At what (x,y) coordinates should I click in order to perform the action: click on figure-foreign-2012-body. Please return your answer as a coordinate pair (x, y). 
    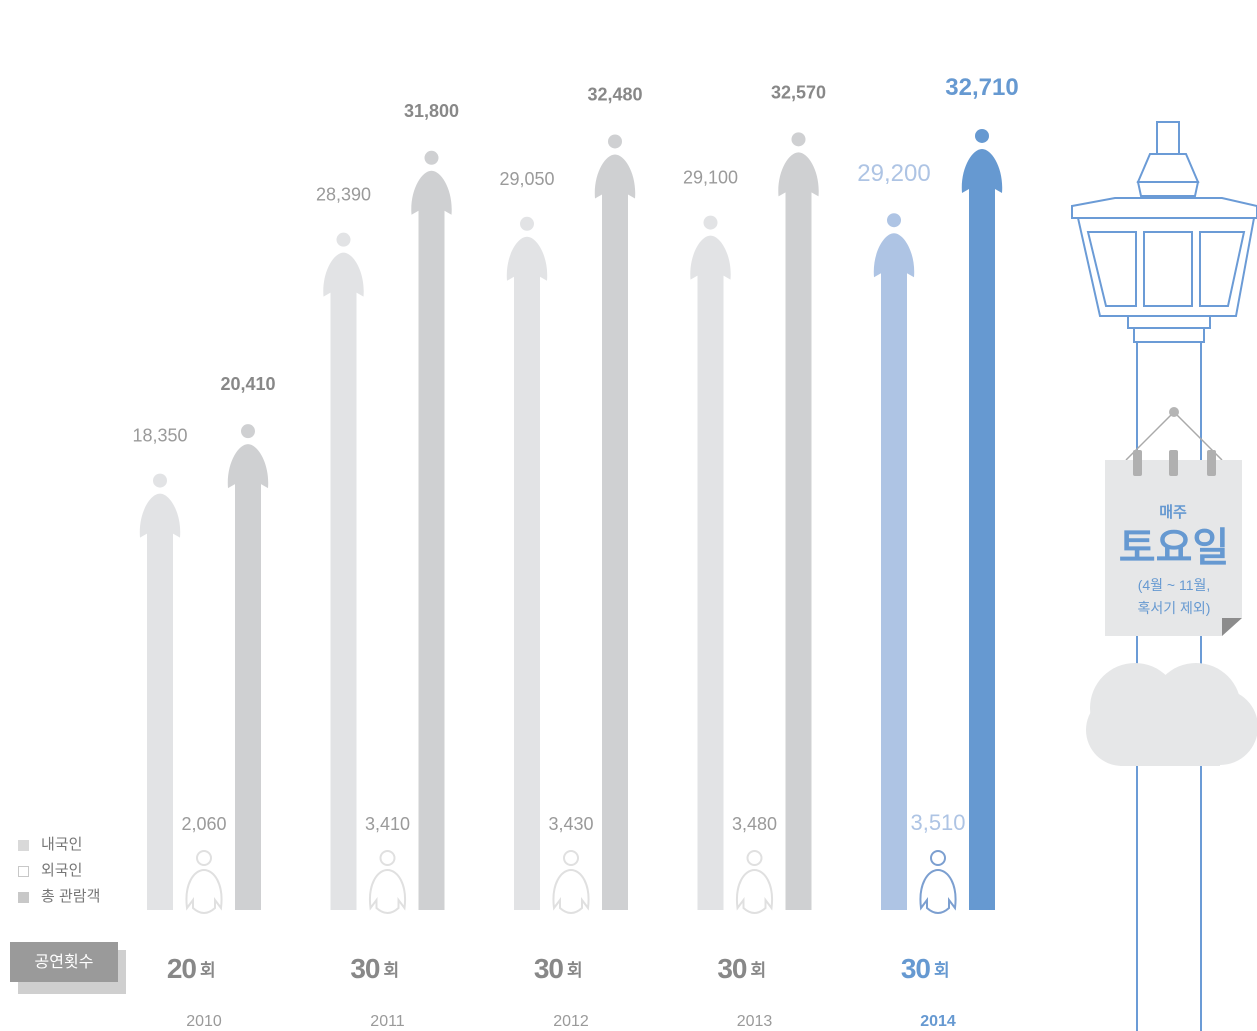
    Looking at the image, I should click on (571, 891).